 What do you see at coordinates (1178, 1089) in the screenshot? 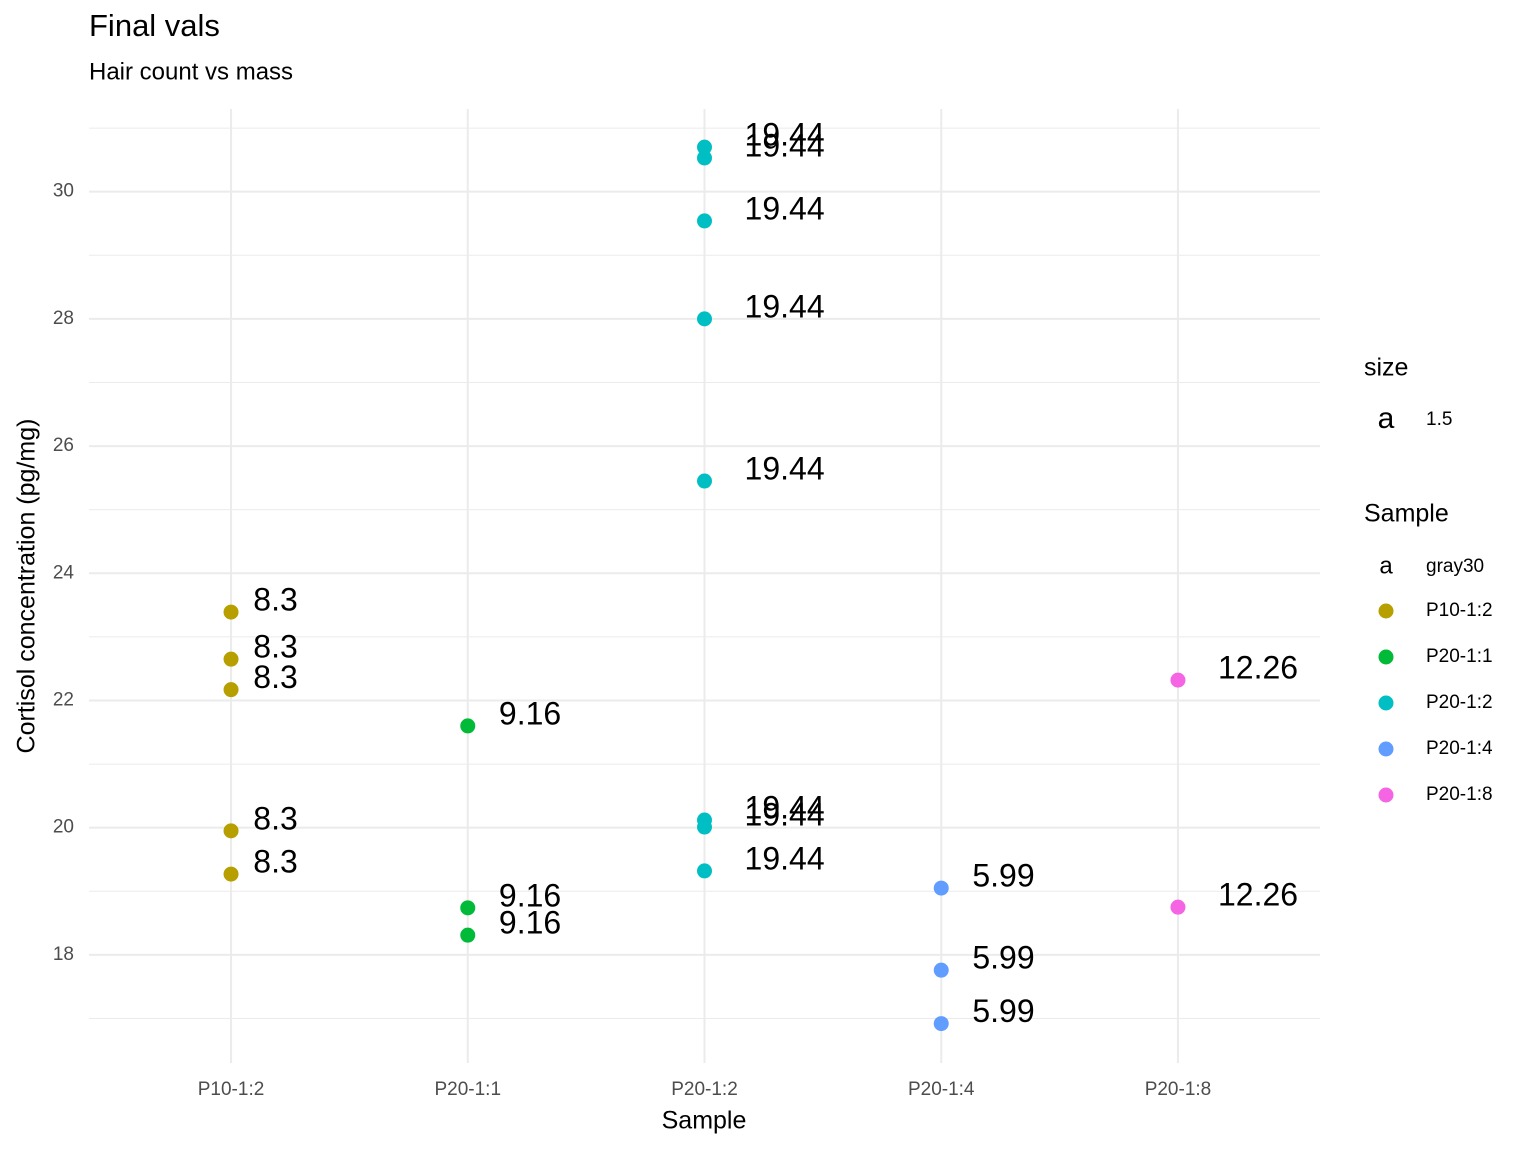
I see `x-tick-label: P20-1:8` at bounding box center [1178, 1089].